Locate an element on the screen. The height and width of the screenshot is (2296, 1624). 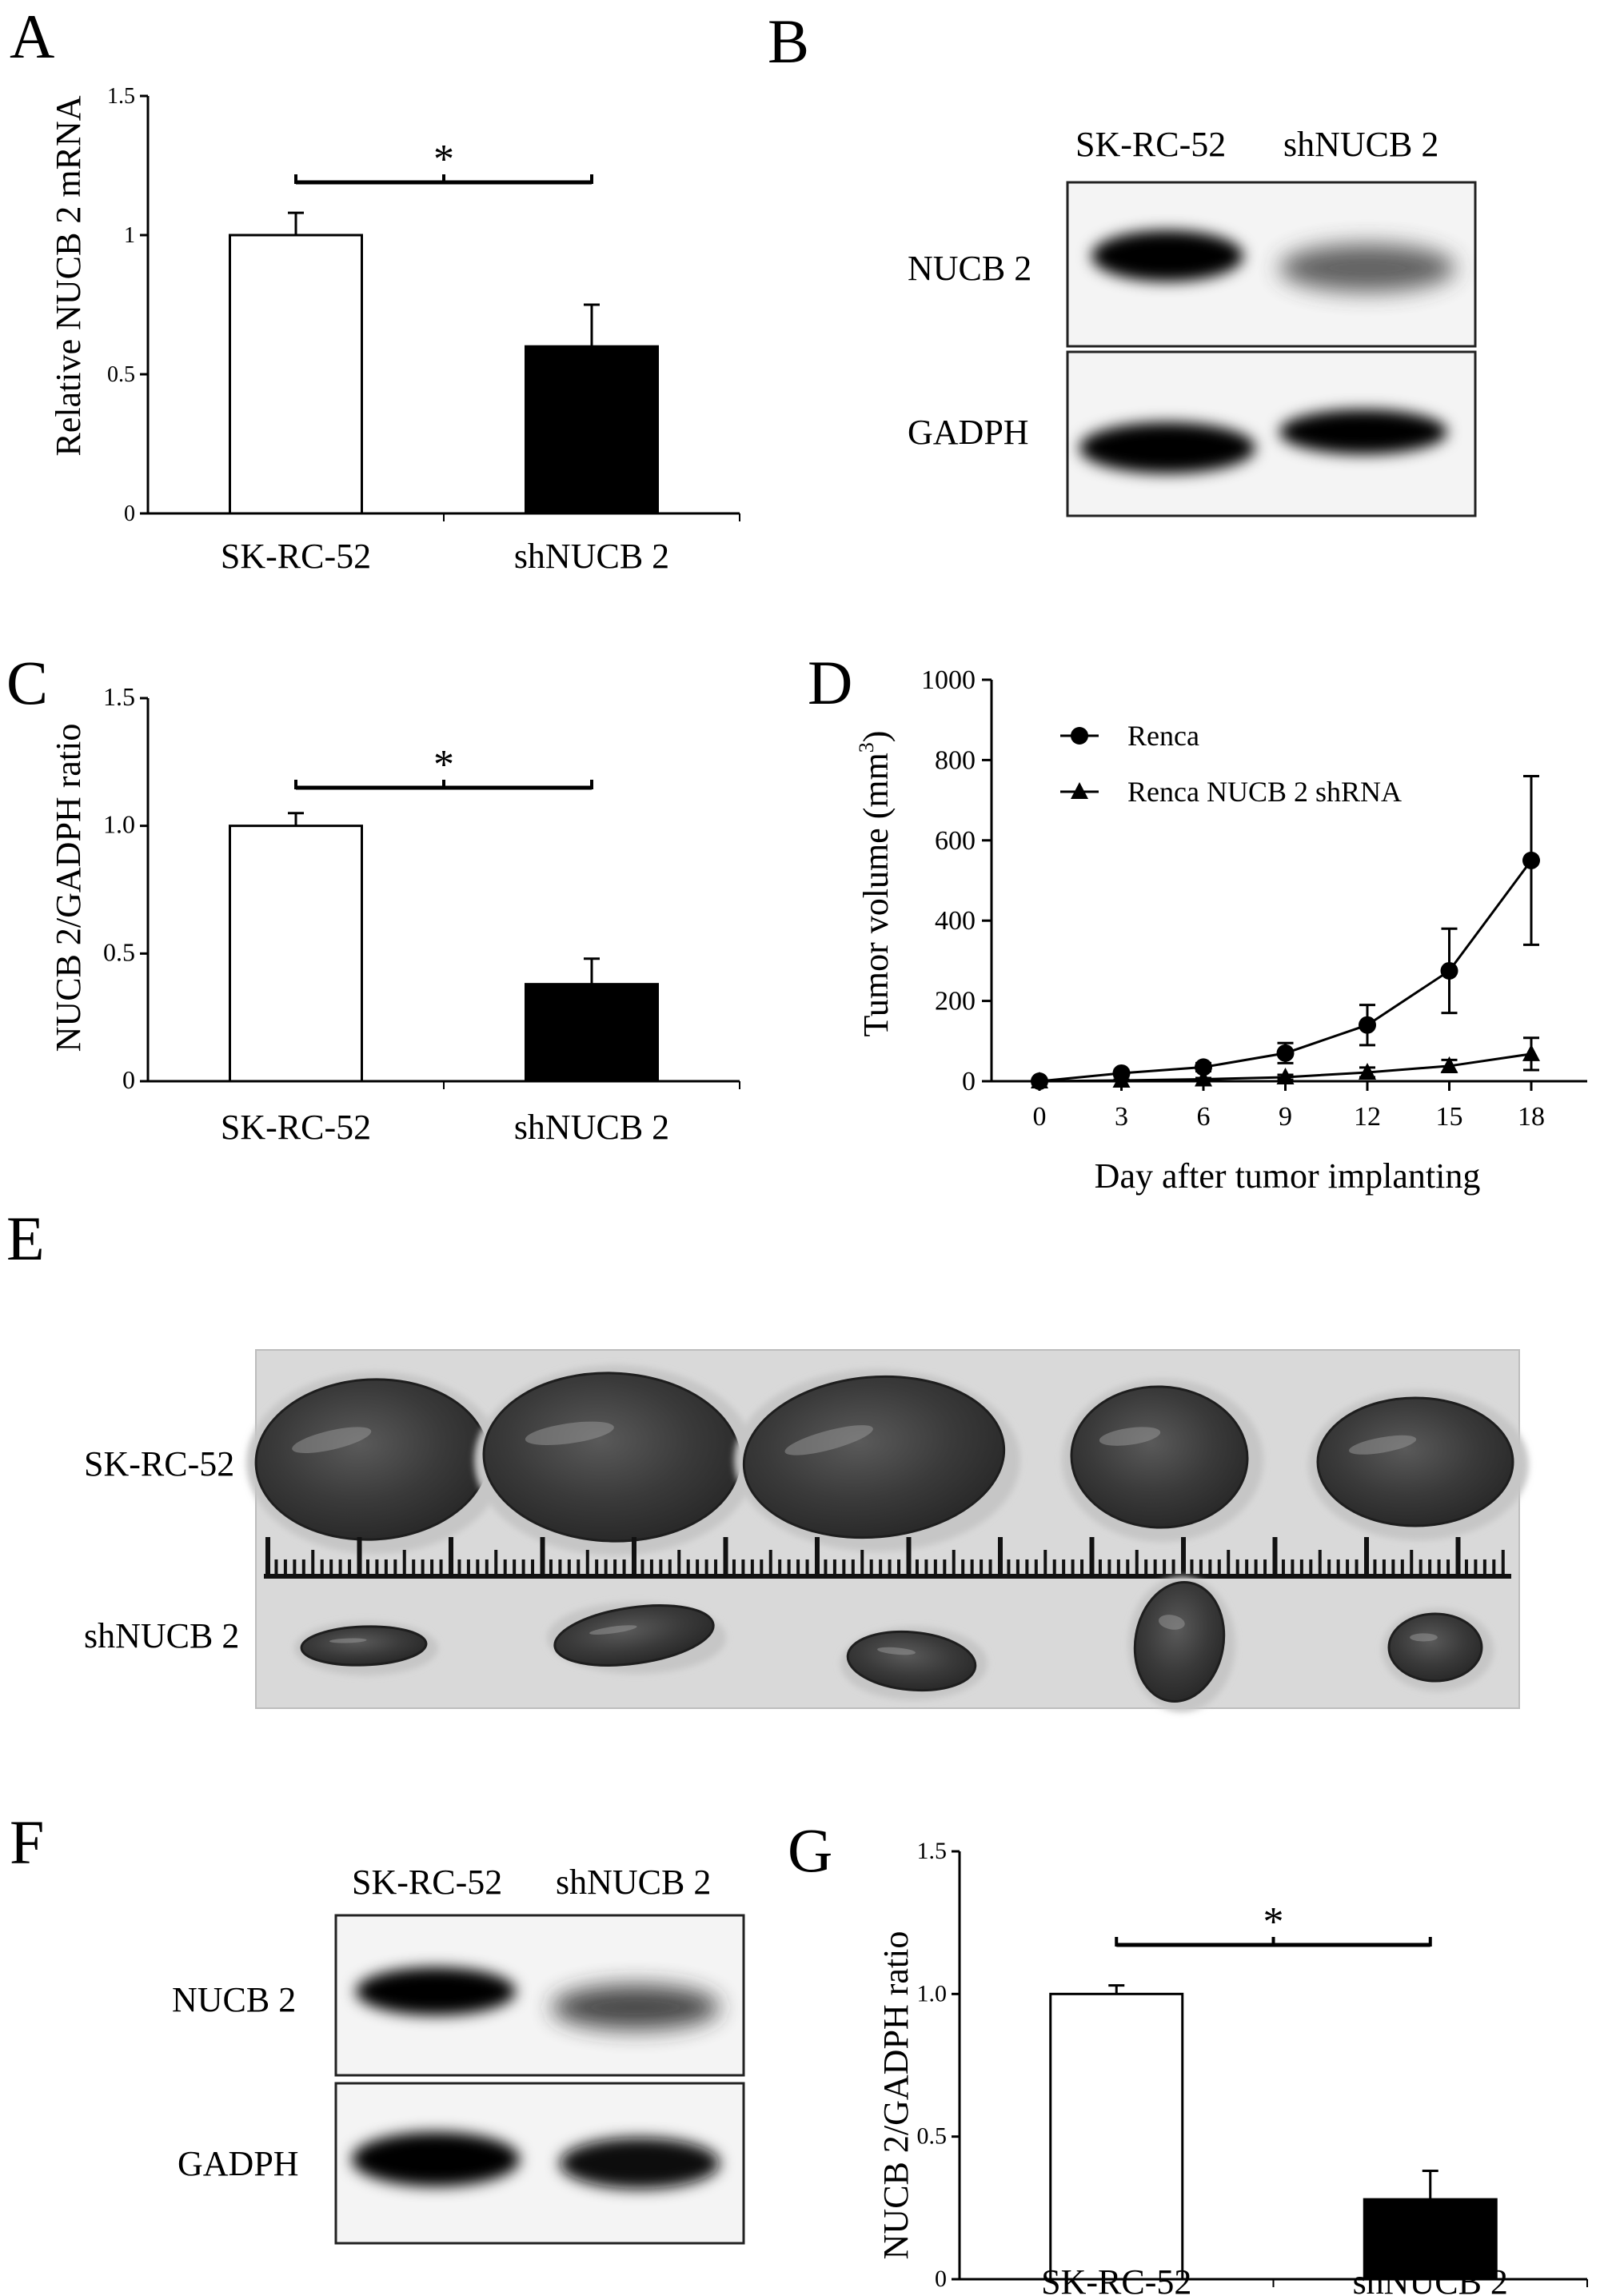
panel-letter-b: B is located at coordinates (788, 41).